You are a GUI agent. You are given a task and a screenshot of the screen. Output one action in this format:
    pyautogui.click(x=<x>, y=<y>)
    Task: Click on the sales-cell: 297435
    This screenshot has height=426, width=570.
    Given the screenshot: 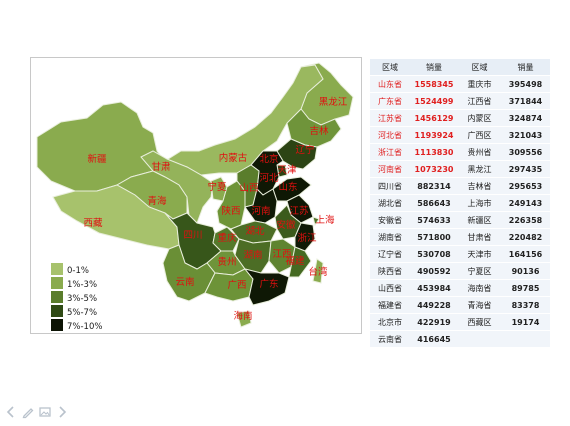 What is the action you would take?
    pyautogui.click(x=525, y=169)
    